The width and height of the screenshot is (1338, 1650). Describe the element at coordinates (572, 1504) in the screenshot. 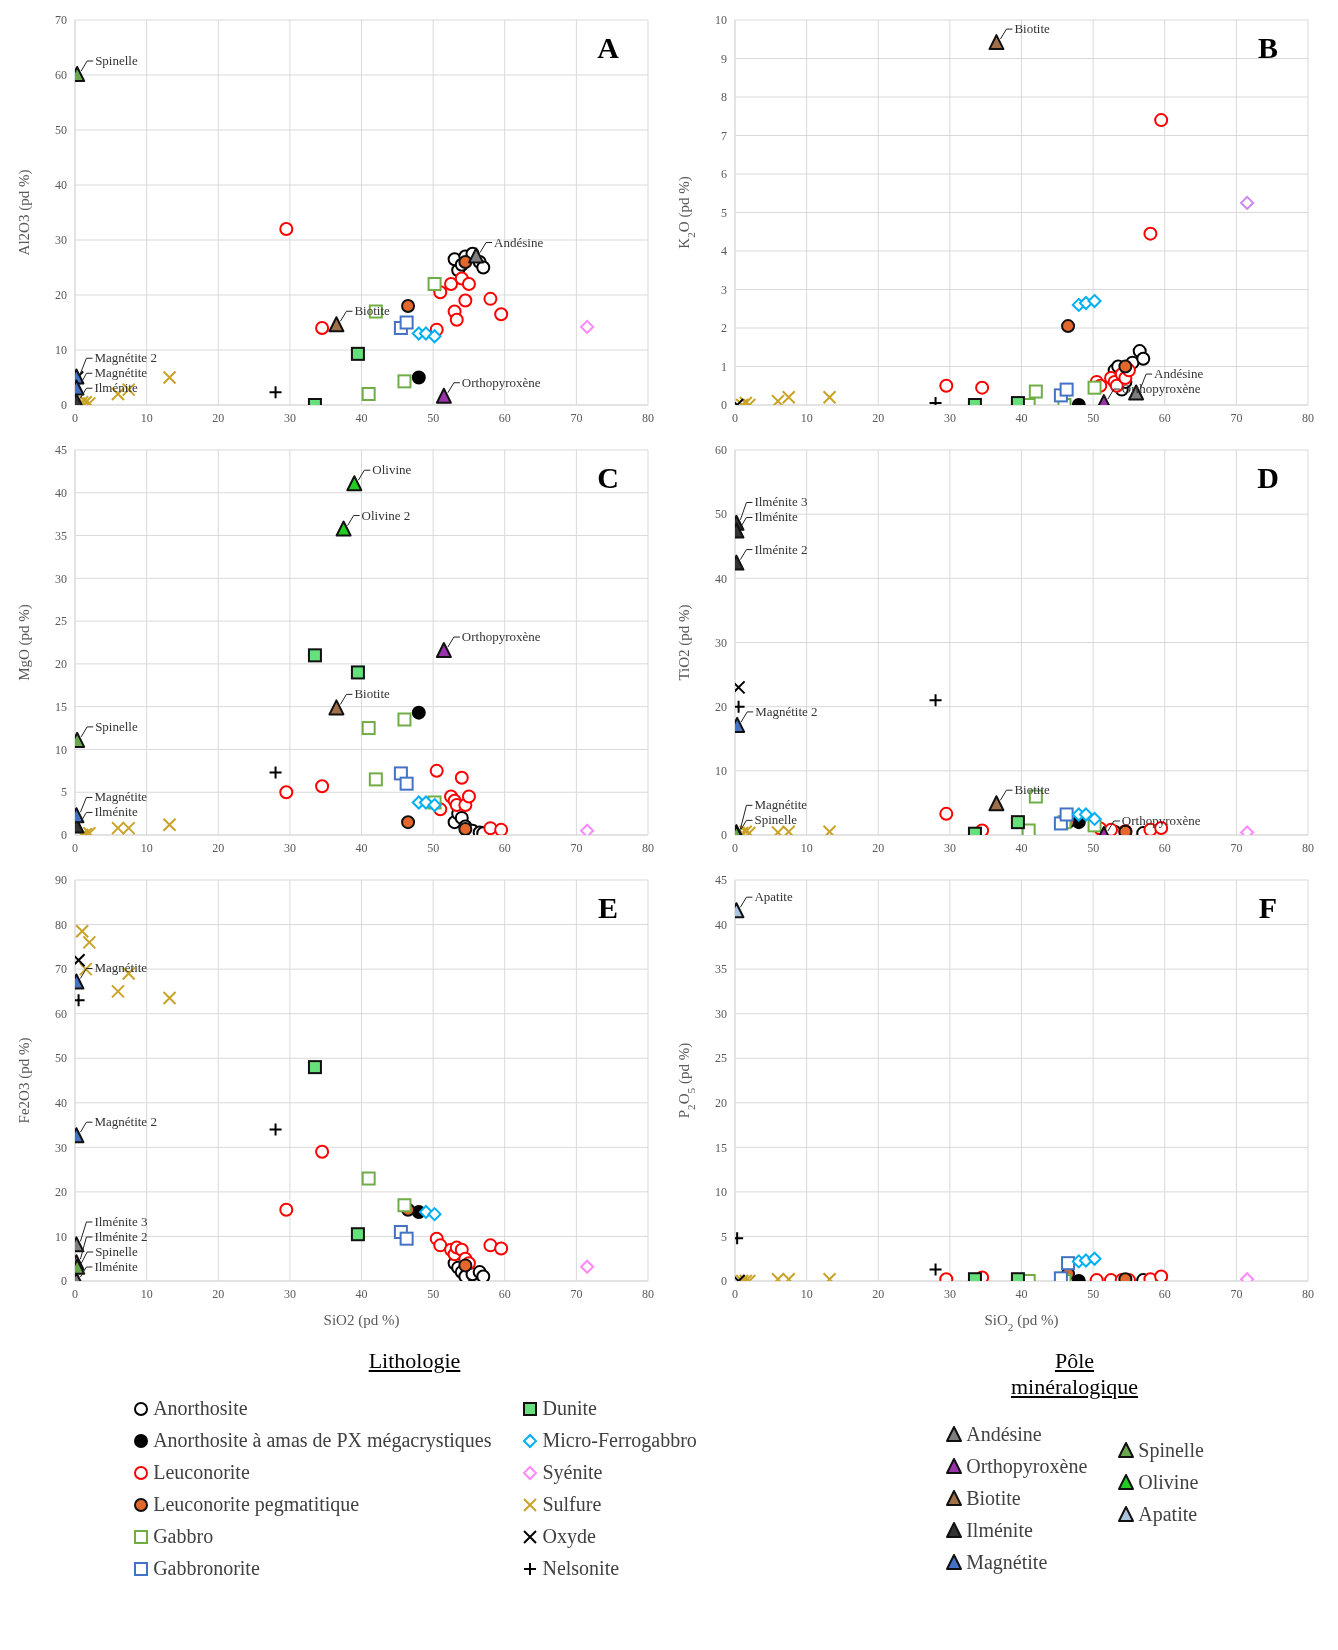

I see `legend-label: Sulfure` at that location.